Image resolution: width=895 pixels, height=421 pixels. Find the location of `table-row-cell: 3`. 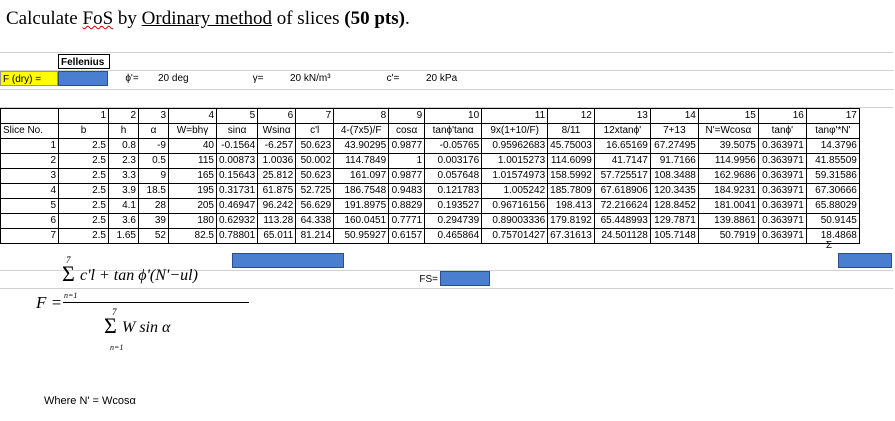

table-row-cell: 3 is located at coordinates (29, 176).